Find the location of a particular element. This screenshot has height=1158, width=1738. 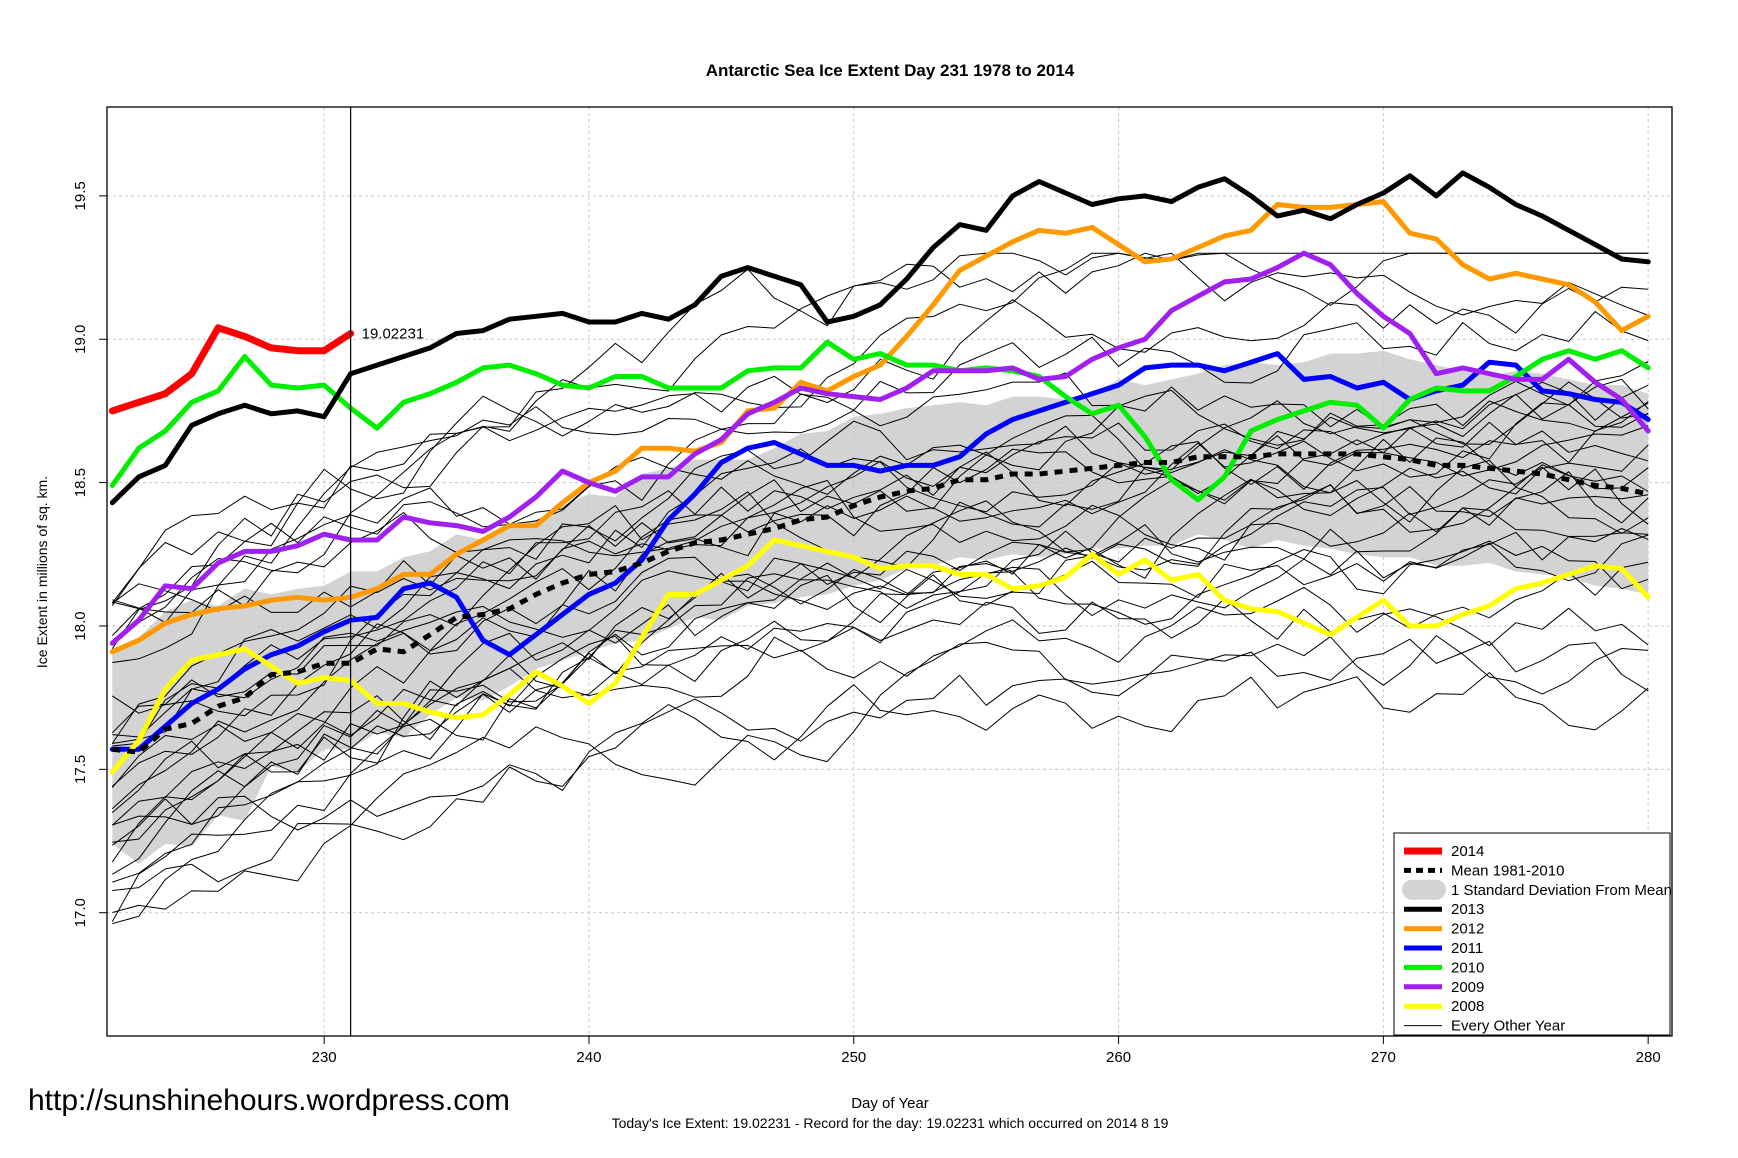

legend-label: 2013 is located at coordinates (1467, 909).